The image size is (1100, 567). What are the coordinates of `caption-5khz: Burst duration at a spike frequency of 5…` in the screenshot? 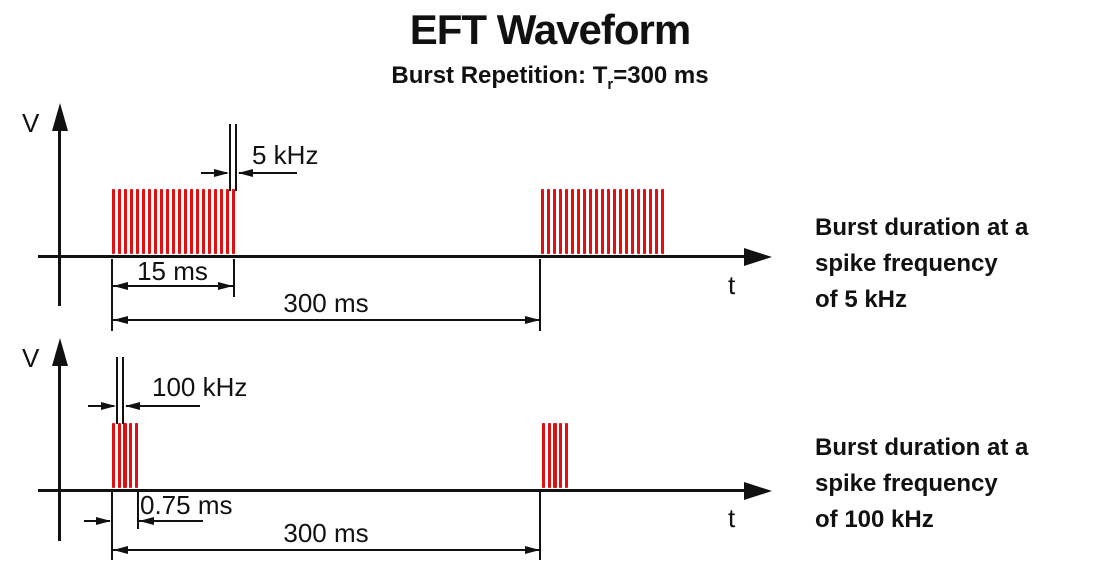 It's located at (921, 264).